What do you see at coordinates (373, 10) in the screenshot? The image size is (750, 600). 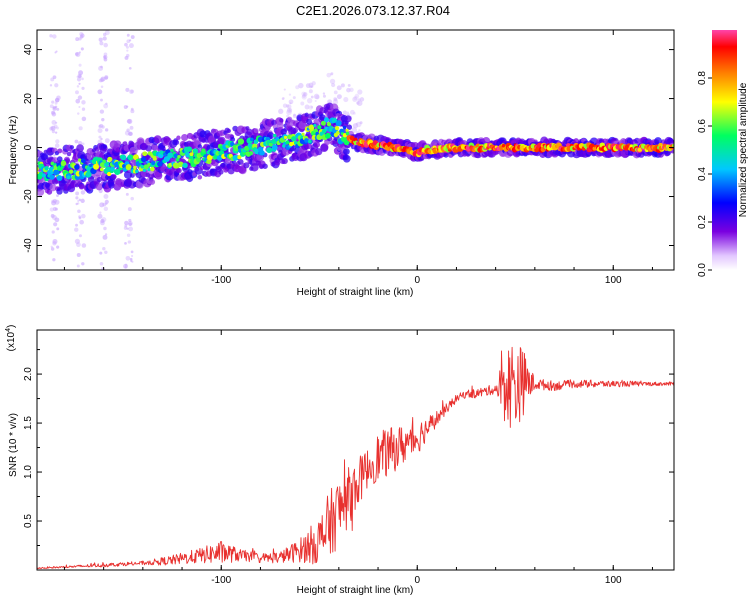 I see `figure-title: C2E1.2026.073.12.37.R04` at bounding box center [373, 10].